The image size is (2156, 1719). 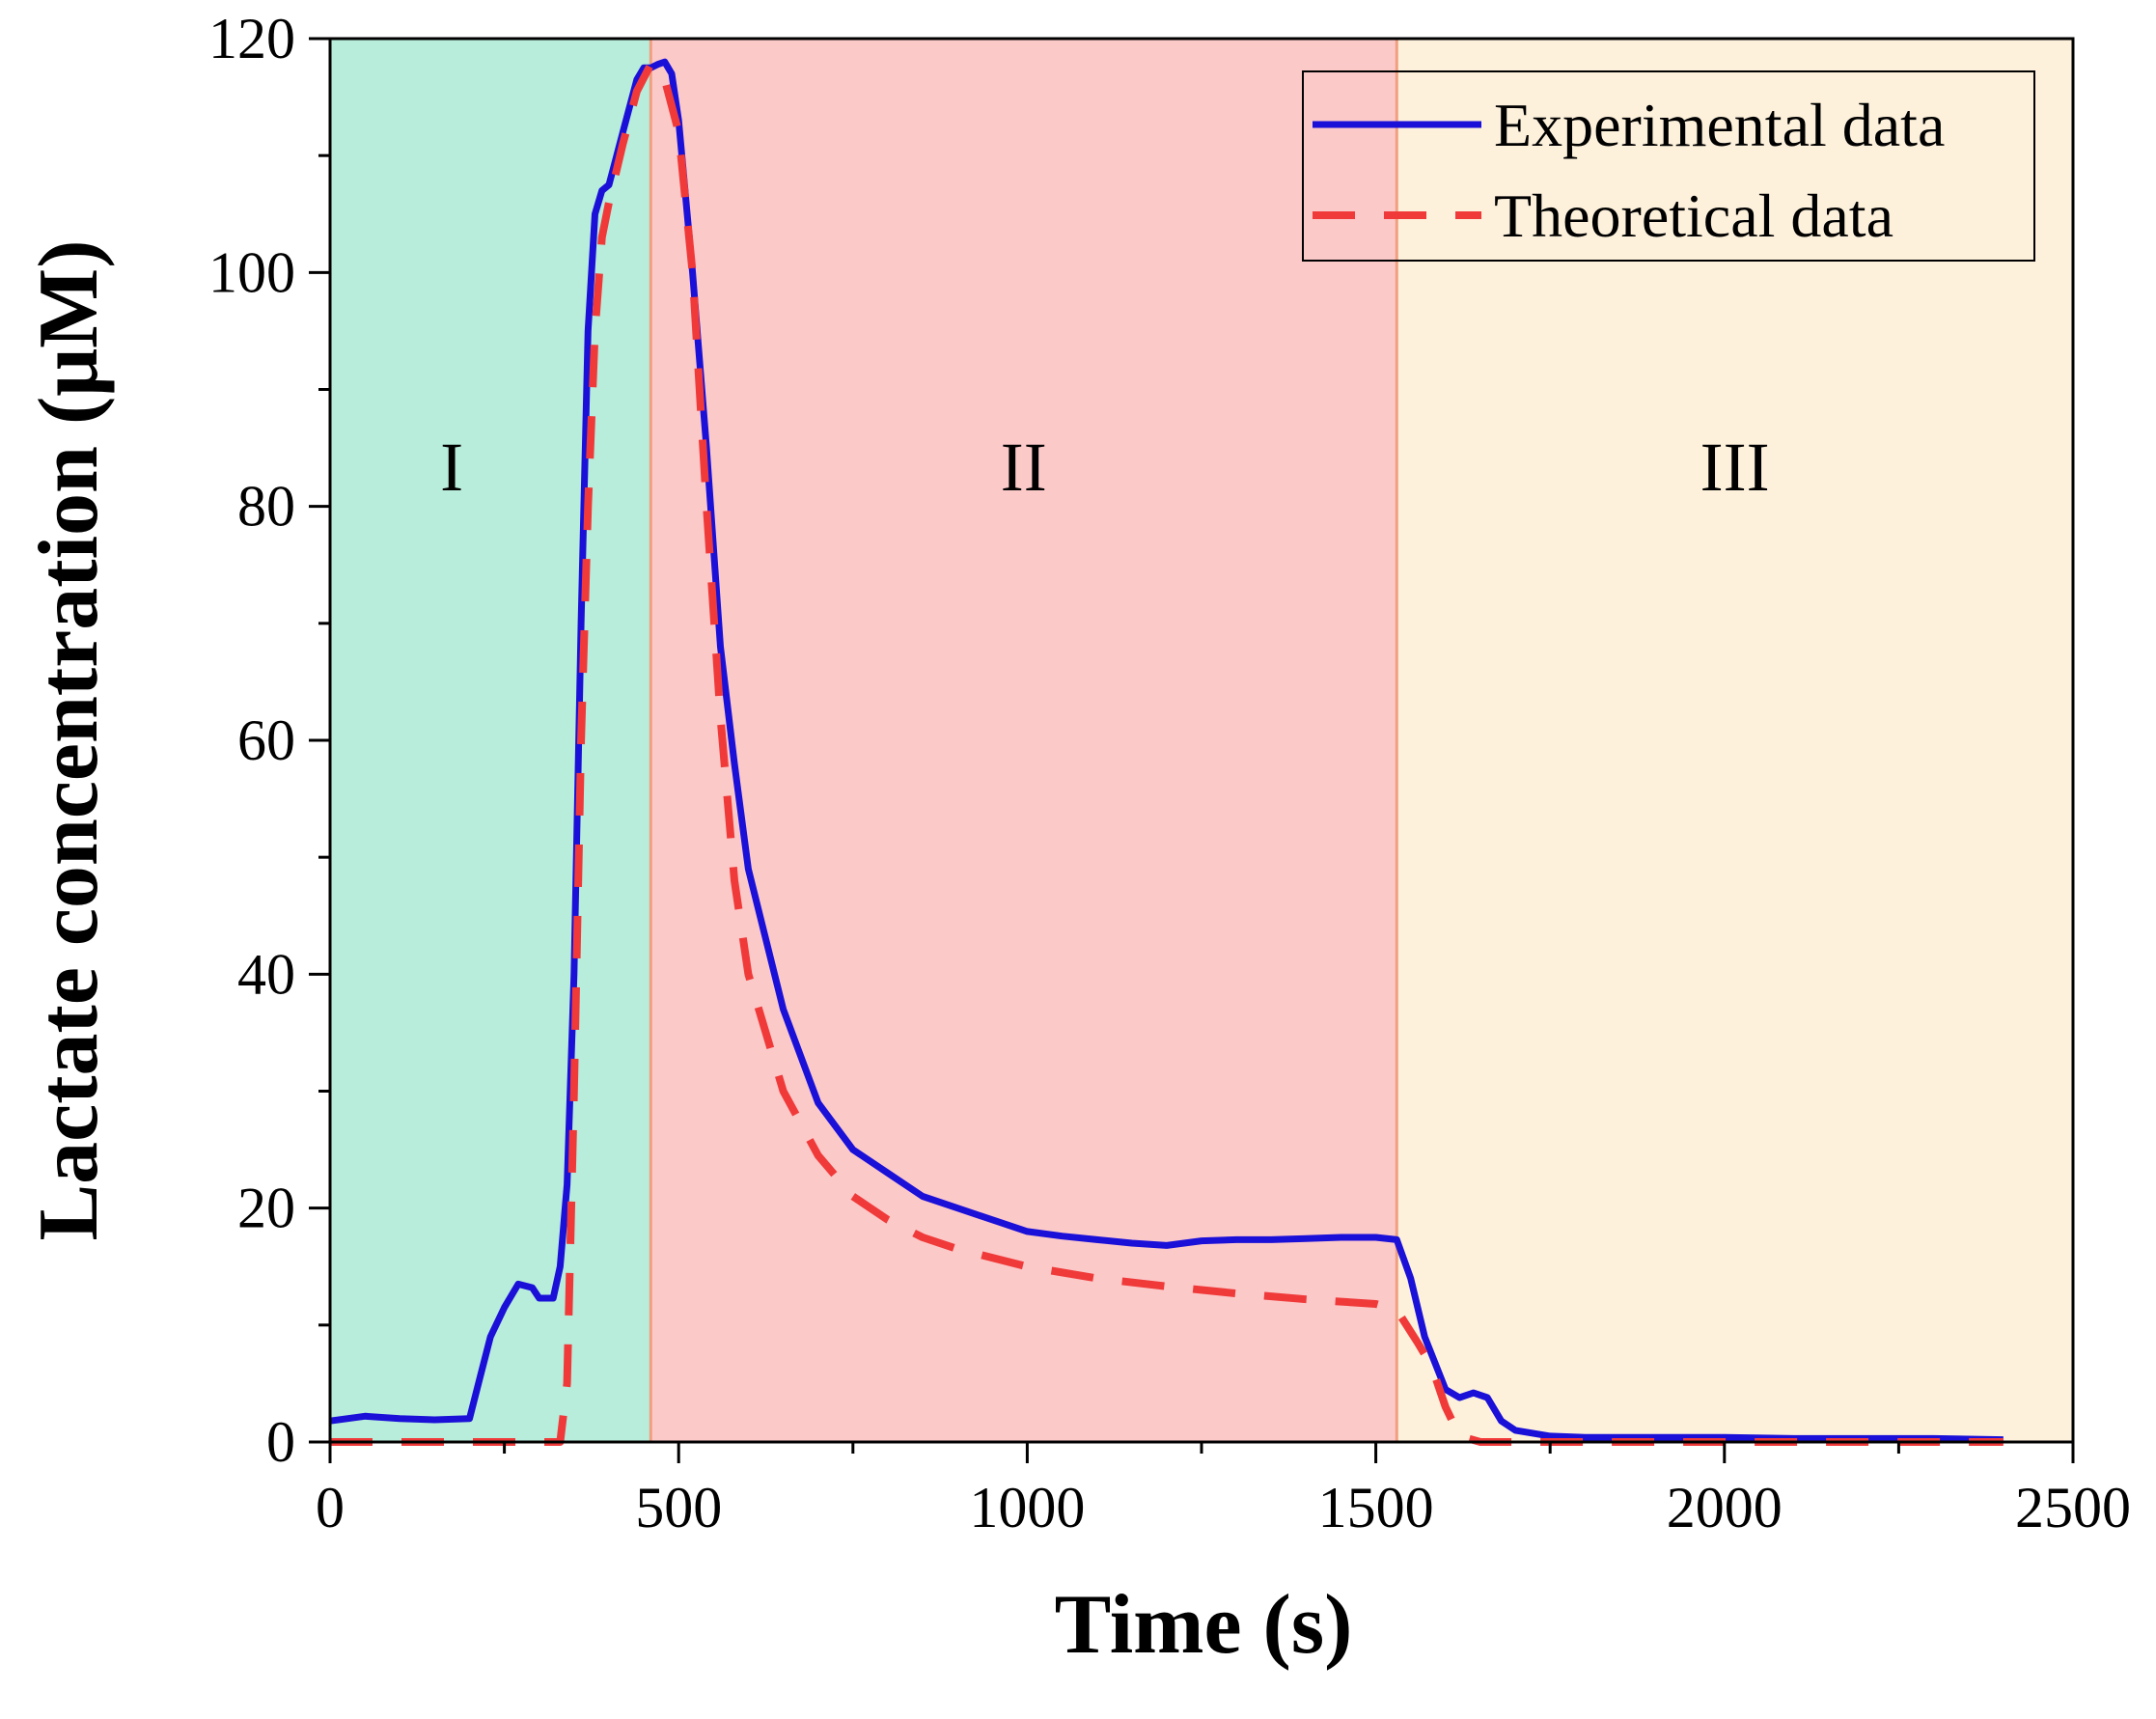 What do you see at coordinates (490, 741) in the screenshot?
I see `region-I` at bounding box center [490, 741].